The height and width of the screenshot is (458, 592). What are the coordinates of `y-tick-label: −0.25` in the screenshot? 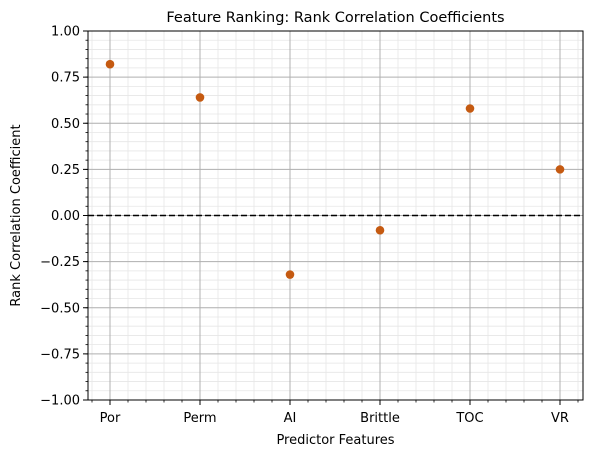 It's located at (60, 262).